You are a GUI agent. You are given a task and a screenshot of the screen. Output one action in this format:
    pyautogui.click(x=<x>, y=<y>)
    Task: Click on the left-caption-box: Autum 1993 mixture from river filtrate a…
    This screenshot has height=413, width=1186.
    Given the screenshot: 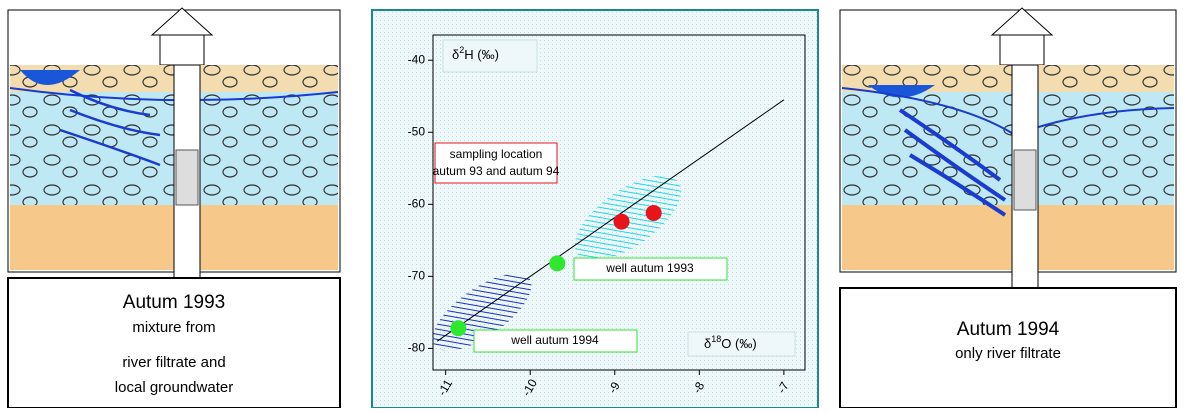 What is the action you would take?
    pyautogui.click(x=174, y=343)
    